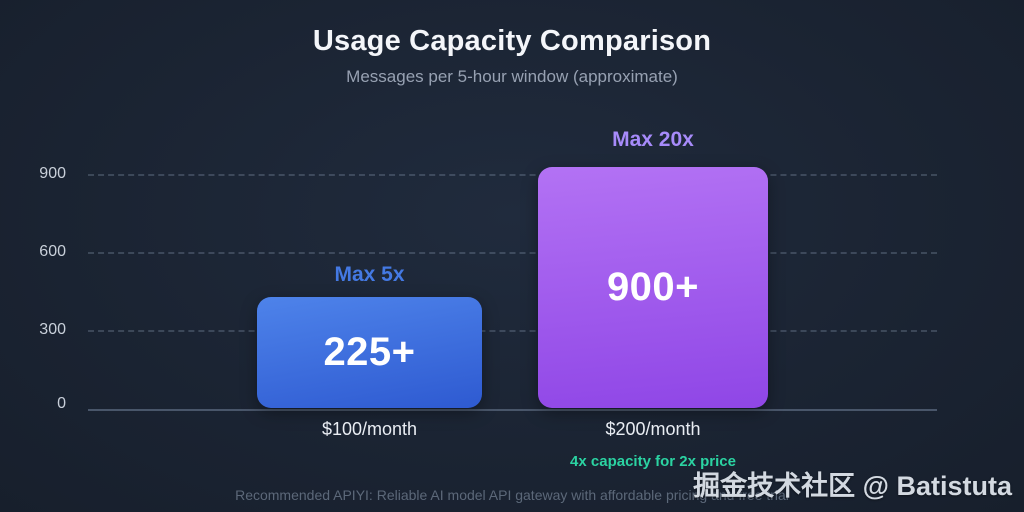 The image size is (1024, 512). I want to click on x-axis-line, so click(512, 410).